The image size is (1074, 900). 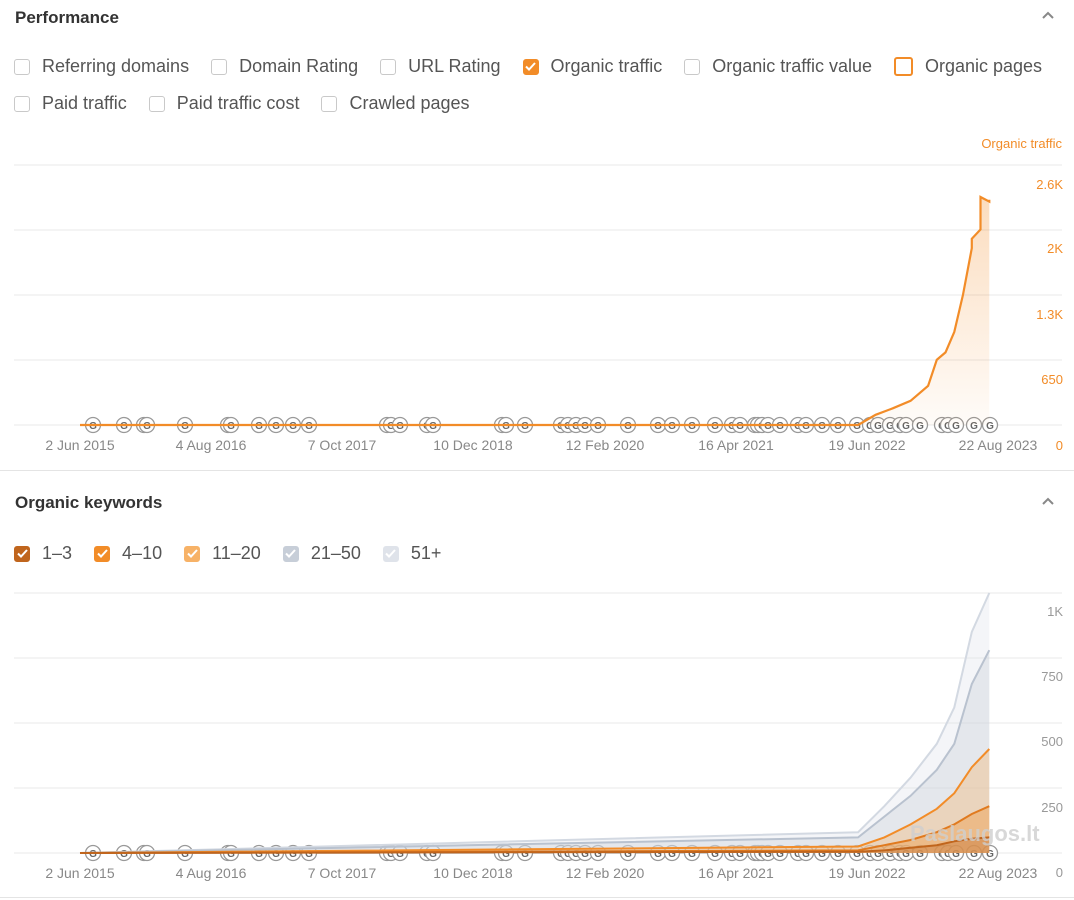 I want to click on checkbox-label: 11–20, so click(x=236, y=553).